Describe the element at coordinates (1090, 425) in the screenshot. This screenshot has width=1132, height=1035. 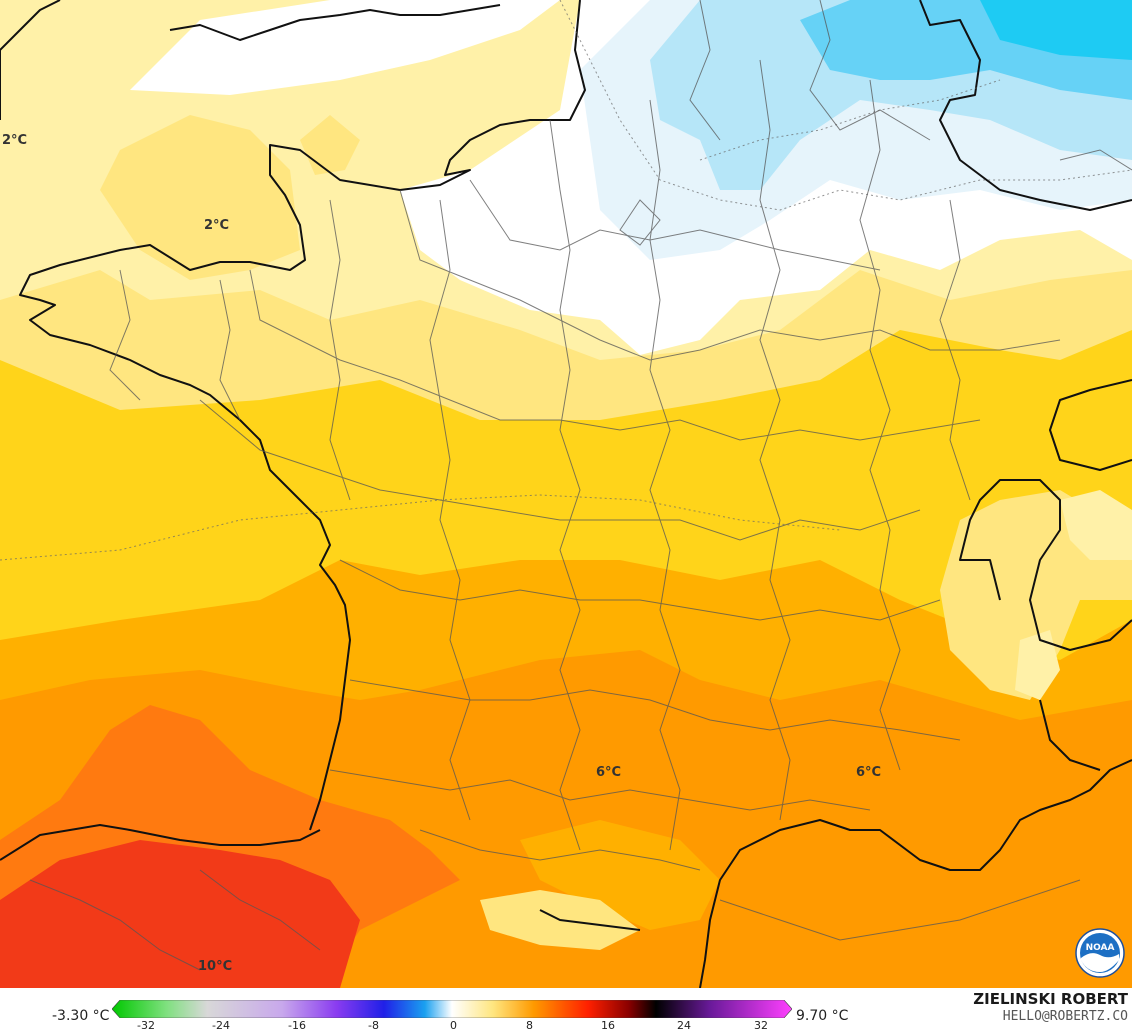
I see `border-east` at that location.